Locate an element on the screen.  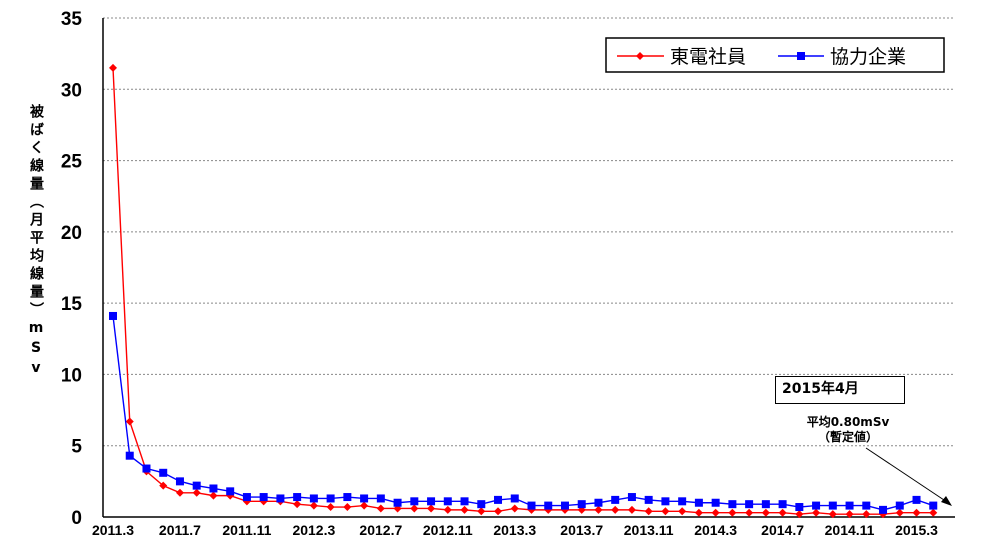
y-axis-label: 被ばく線量（月平均線量）mSv is located at coordinates (36, 242).